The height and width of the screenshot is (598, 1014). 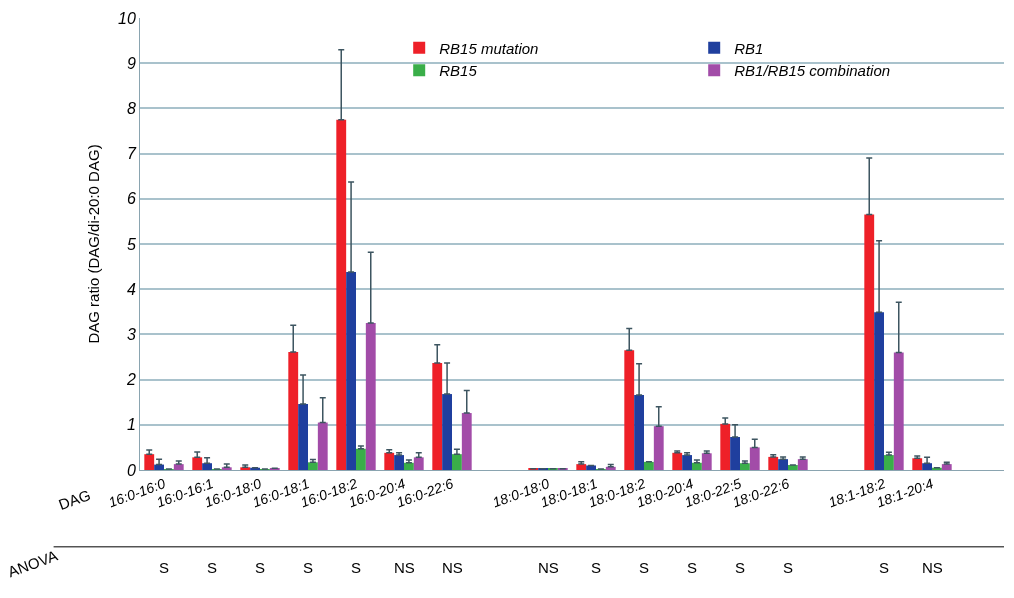 I want to click on y-tick-label: 8, so click(x=131, y=108).